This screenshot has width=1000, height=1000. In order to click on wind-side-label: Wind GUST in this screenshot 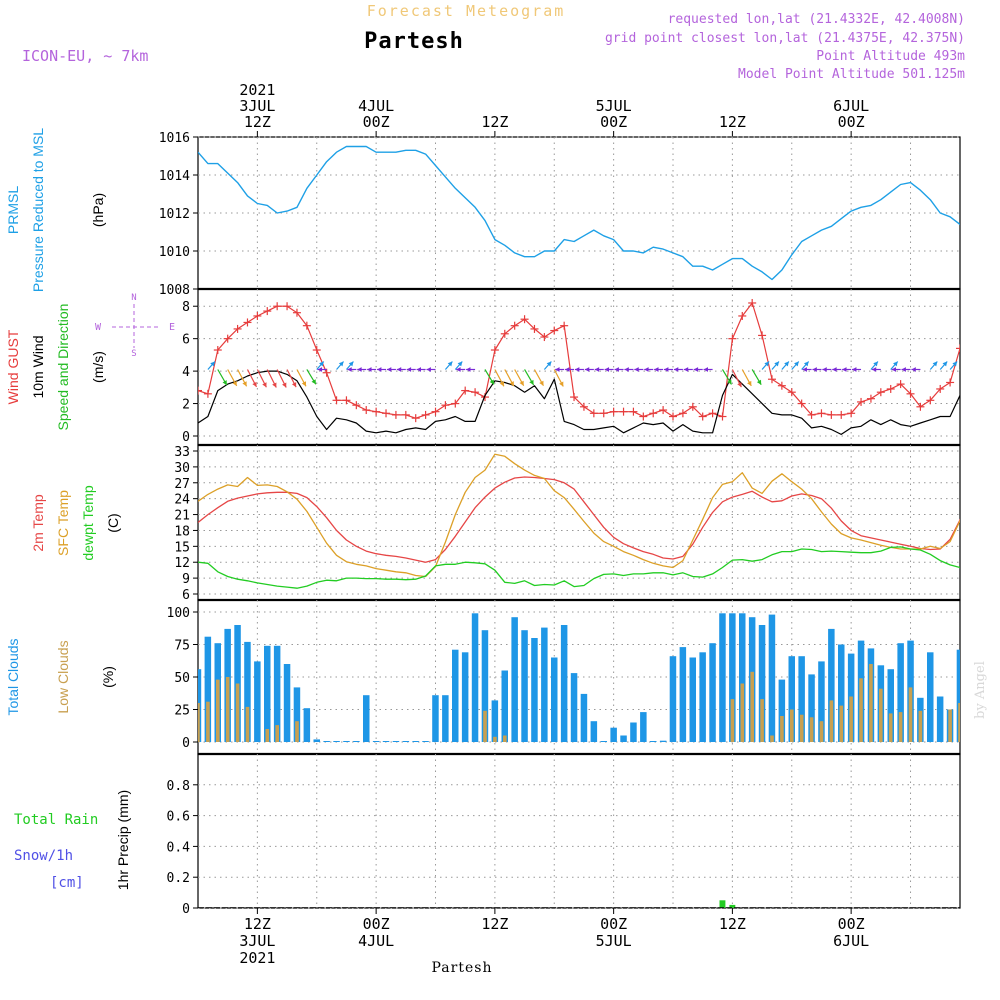, I will do `click(13, 366)`.